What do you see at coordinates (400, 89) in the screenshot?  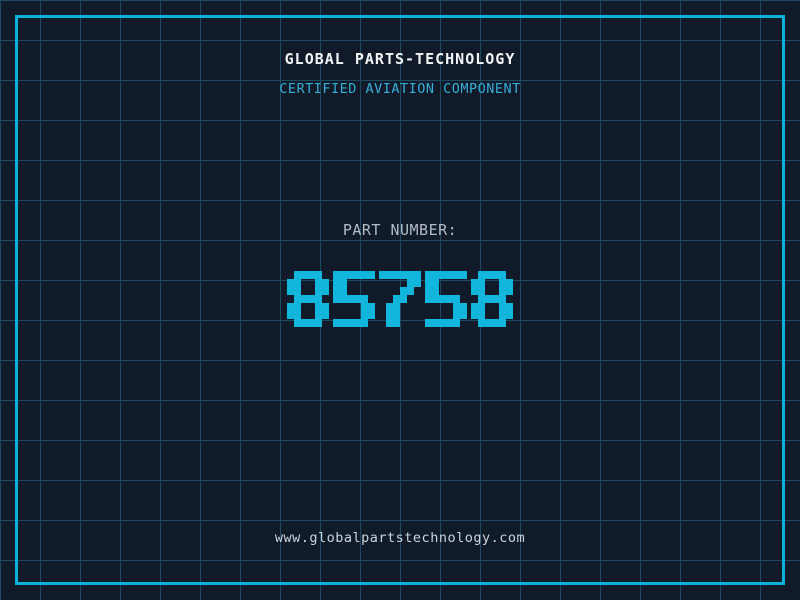 I see `certification-subtitle: CERTIFIED AVIATION COMPONENT` at bounding box center [400, 89].